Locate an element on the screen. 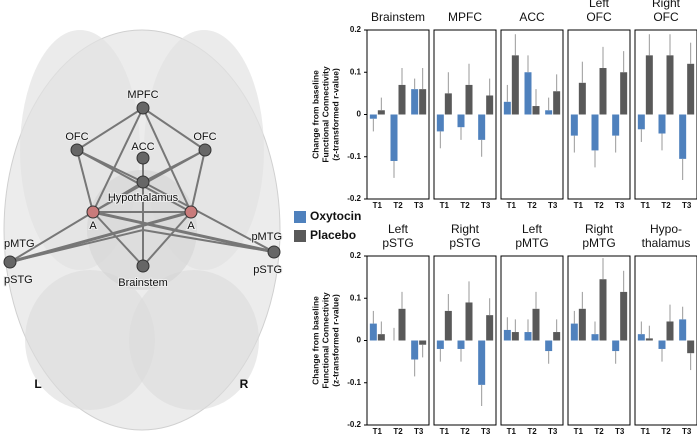 This screenshot has width=697, height=435. y-axis-label: Change from baseline is located at coordinates (315, 340).